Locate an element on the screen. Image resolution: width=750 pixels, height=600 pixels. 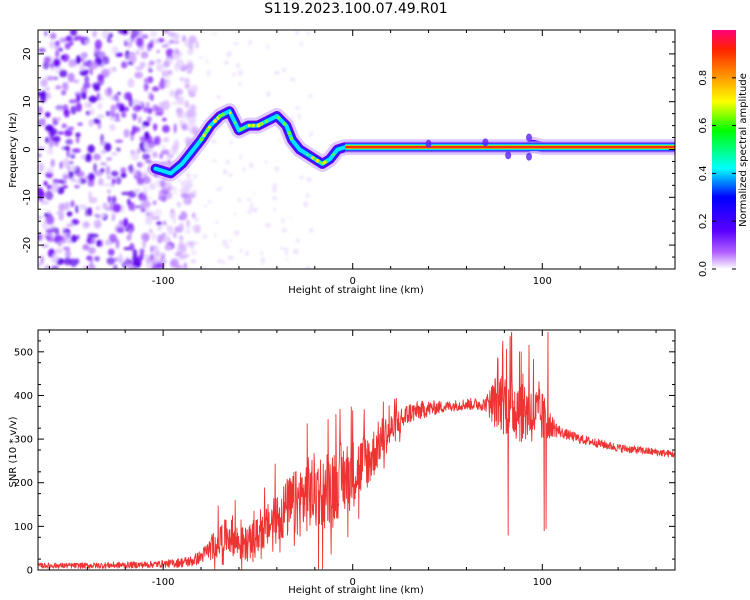
x-tick-label: 100 is located at coordinates (542, 281).